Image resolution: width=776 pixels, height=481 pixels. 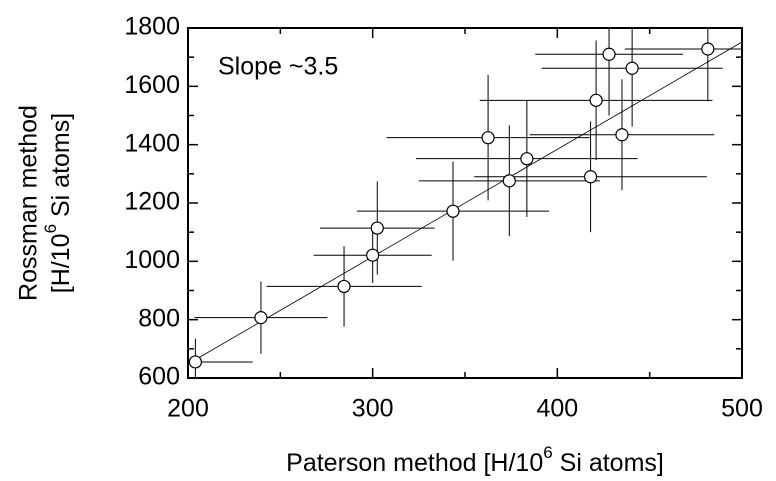 What do you see at coordinates (50, 228) in the screenshot?
I see `y-label-sup: 6` at bounding box center [50, 228].